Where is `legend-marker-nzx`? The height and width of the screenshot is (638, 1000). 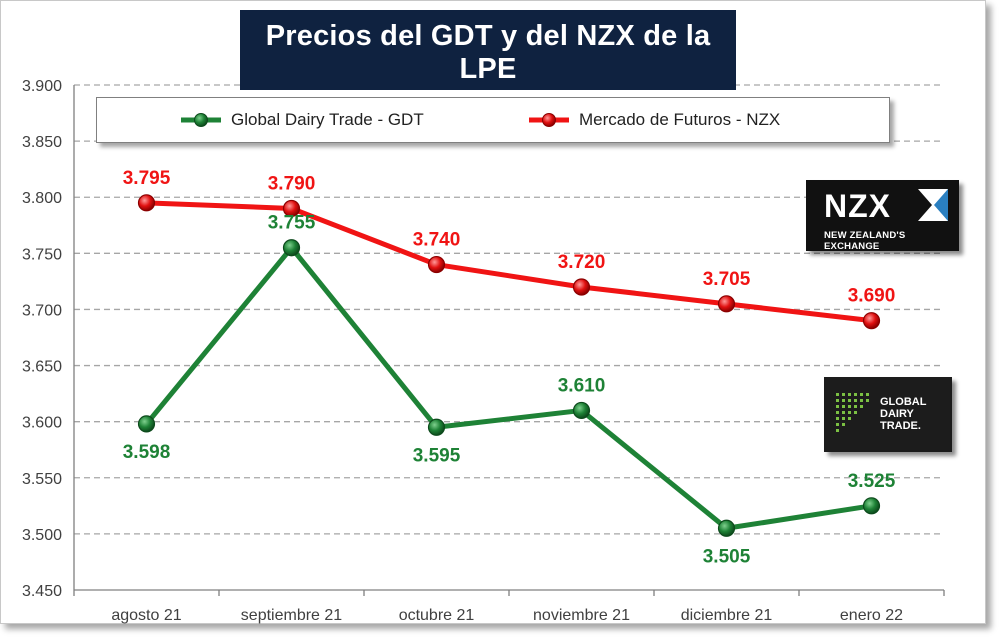
legend-marker-nzx is located at coordinates (549, 120).